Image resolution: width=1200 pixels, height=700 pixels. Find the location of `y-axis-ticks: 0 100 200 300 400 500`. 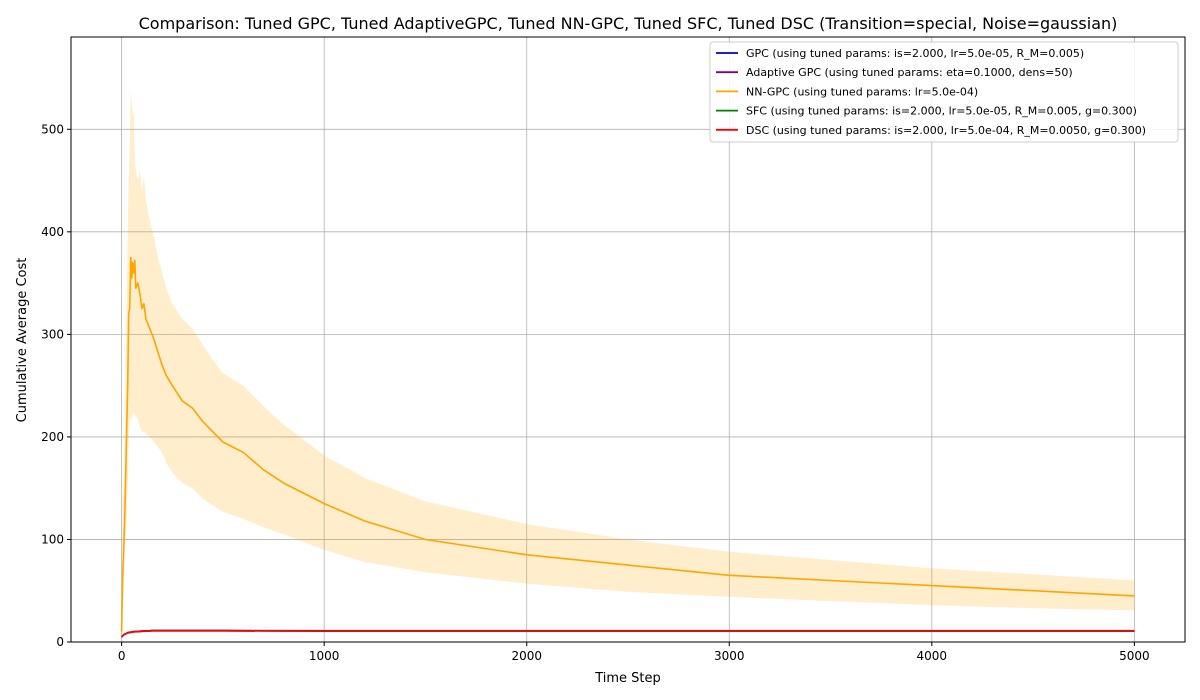

y-axis-ticks: 0 100 200 300 400 500 is located at coordinates (56, 385).